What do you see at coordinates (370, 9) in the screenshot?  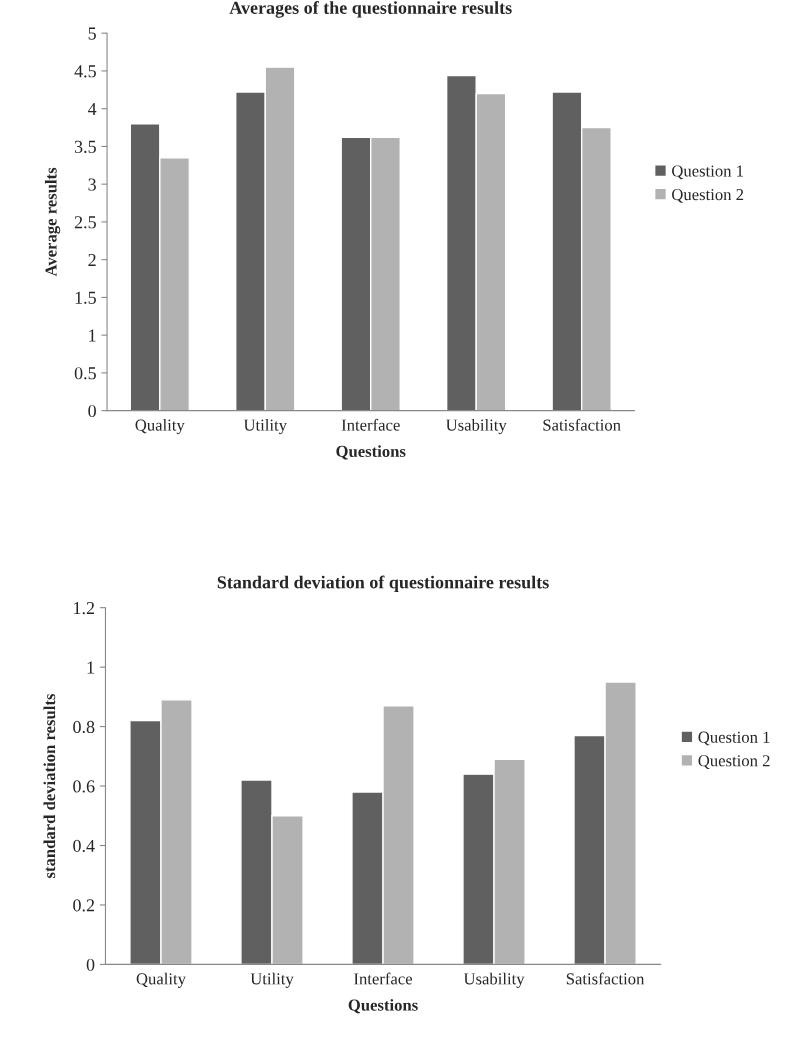 I see `chart-title: Averages of the questionnaire results` at bounding box center [370, 9].